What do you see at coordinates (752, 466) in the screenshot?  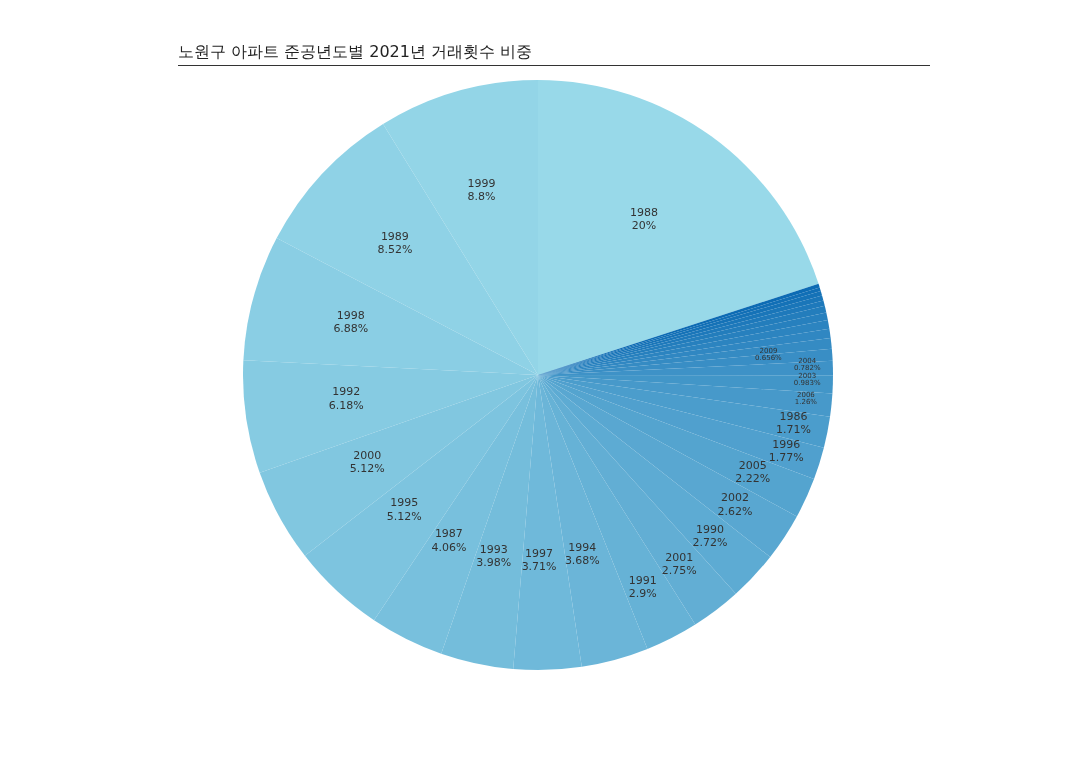 I see `slice-label: 2005` at bounding box center [752, 466].